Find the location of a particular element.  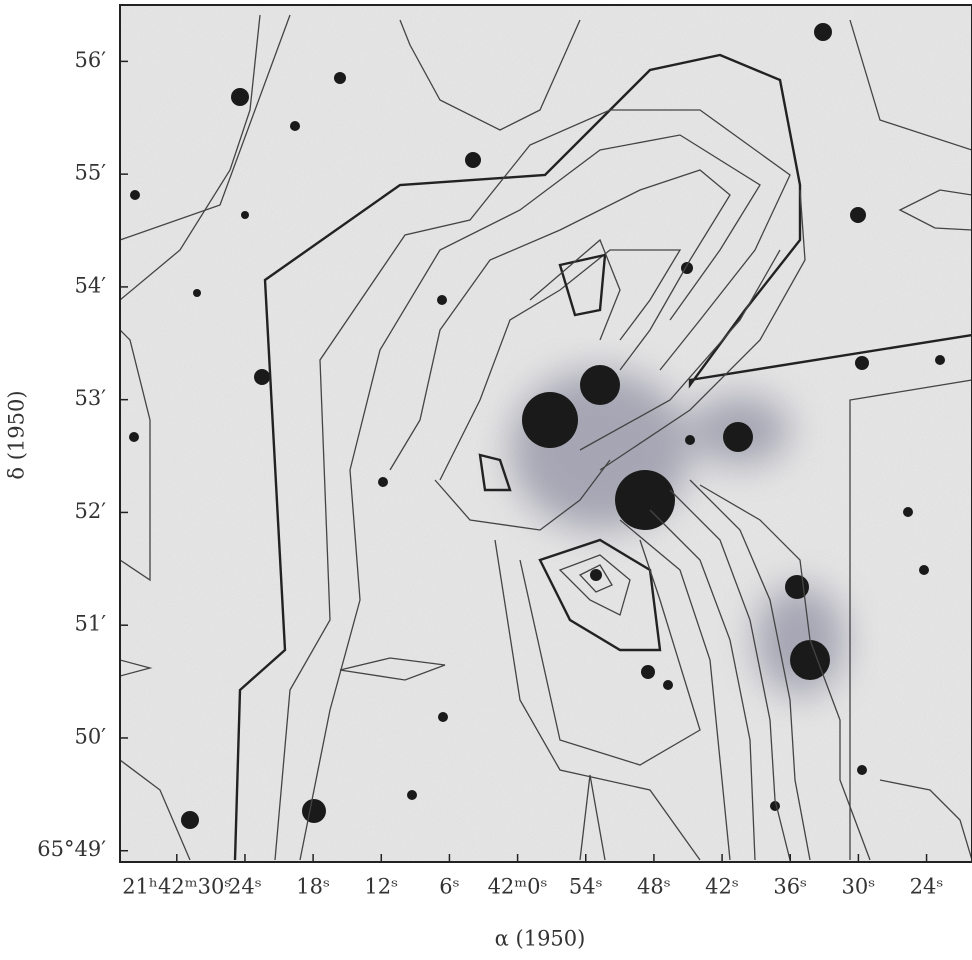

x-tick-label: 21ʰ42ᵐ30ˢ is located at coordinates (176, 887).